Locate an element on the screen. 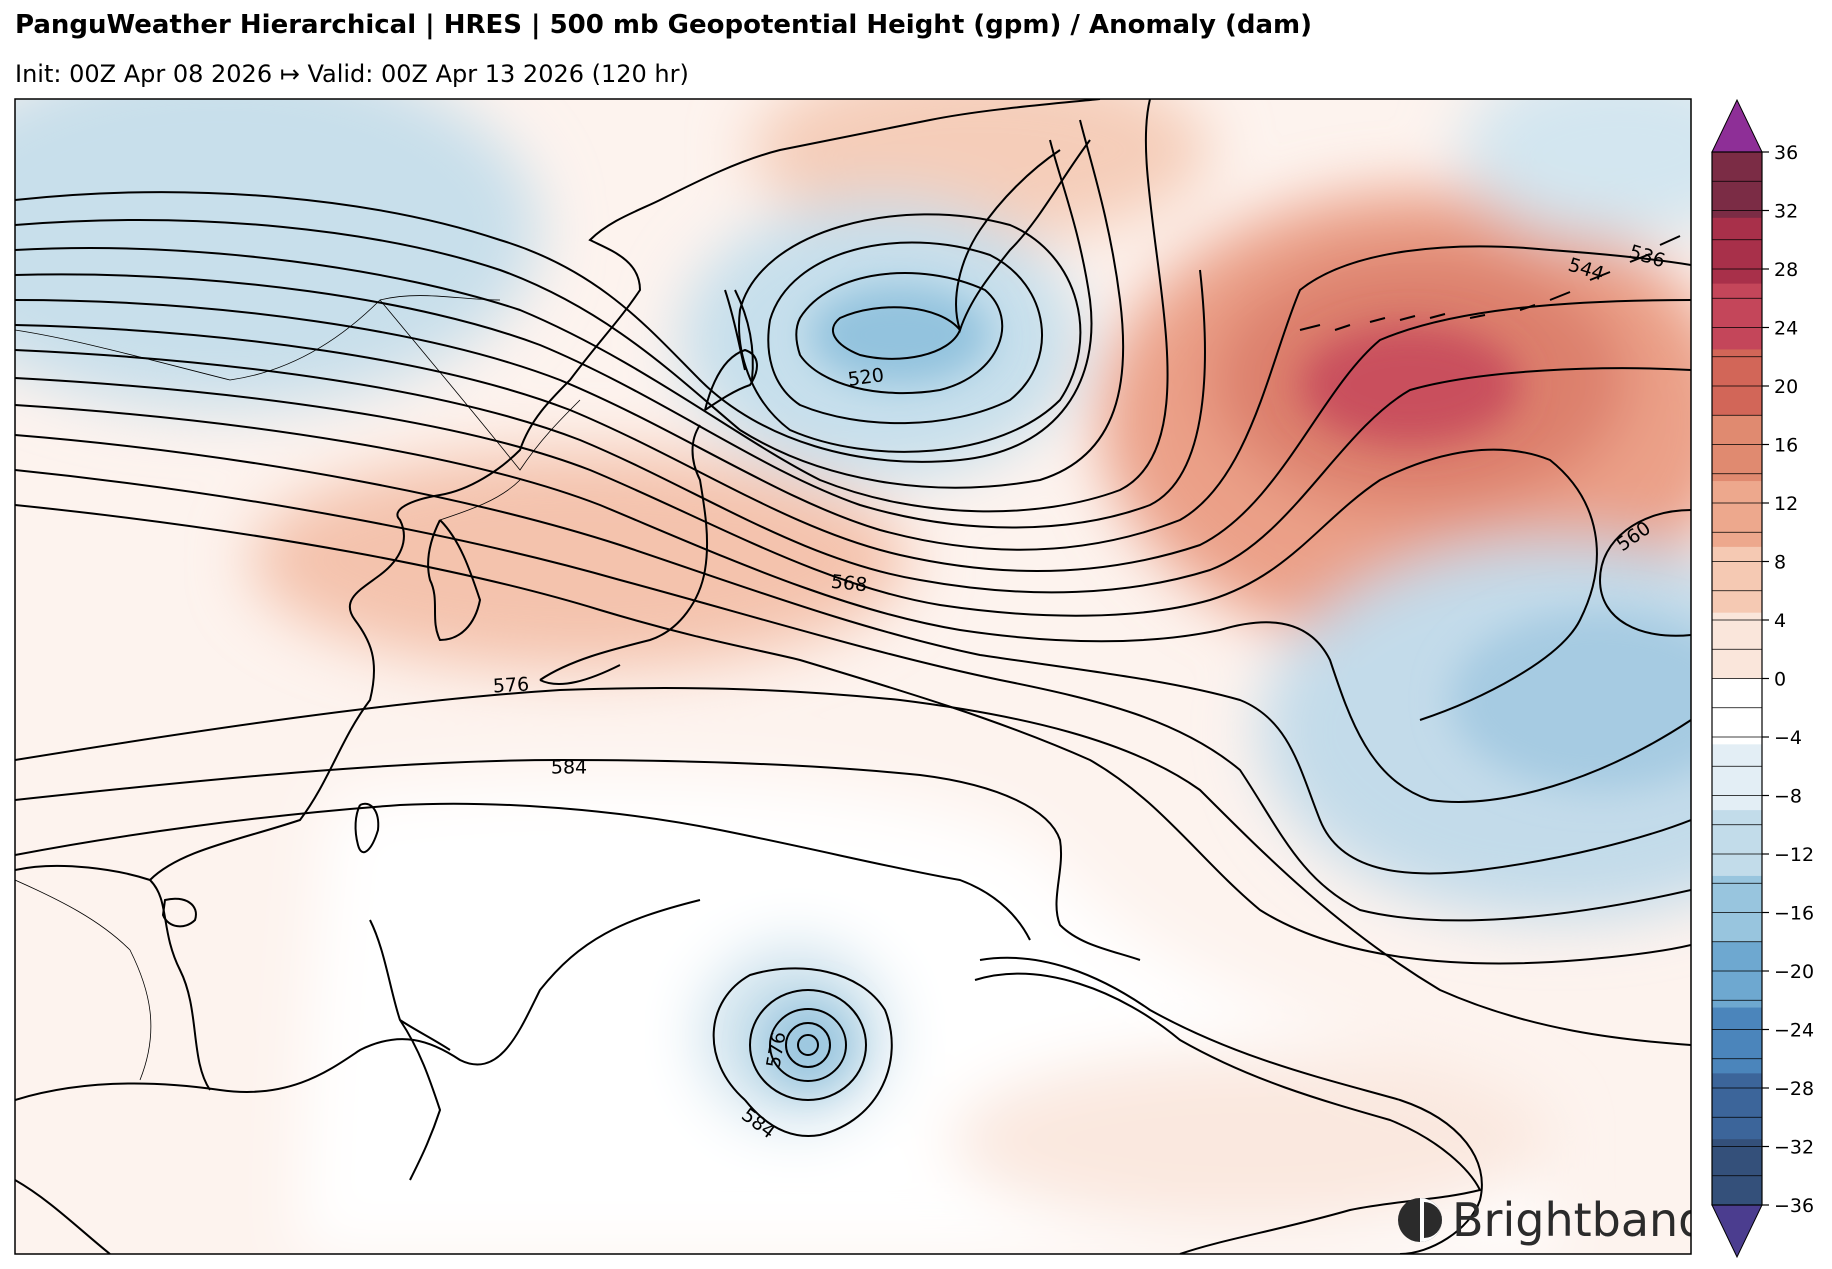  colorbar-tick-label: −4 is located at coordinates (1788, 738).